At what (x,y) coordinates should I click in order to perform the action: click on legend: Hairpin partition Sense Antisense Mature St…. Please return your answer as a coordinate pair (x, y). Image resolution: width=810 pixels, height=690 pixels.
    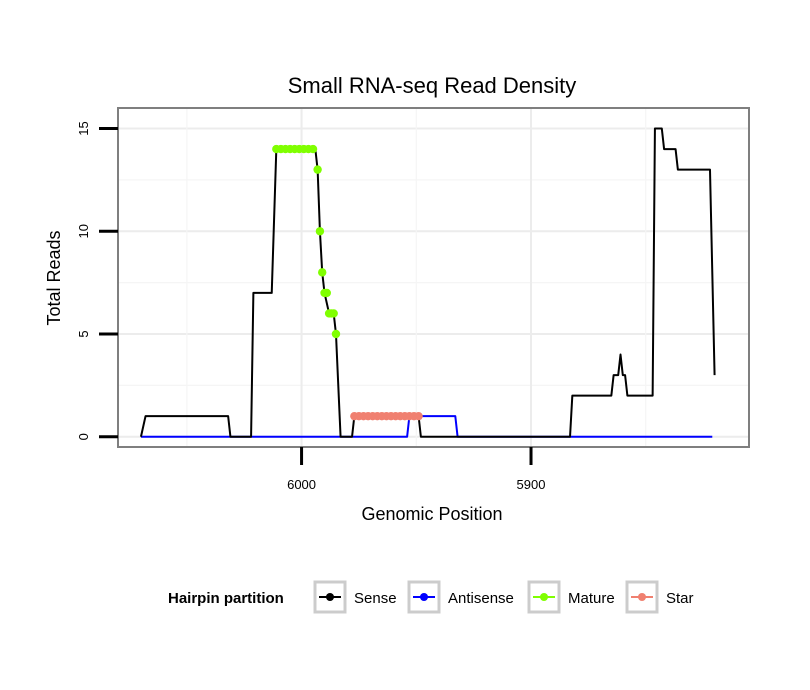
    Looking at the image, I should click on (431, 597).